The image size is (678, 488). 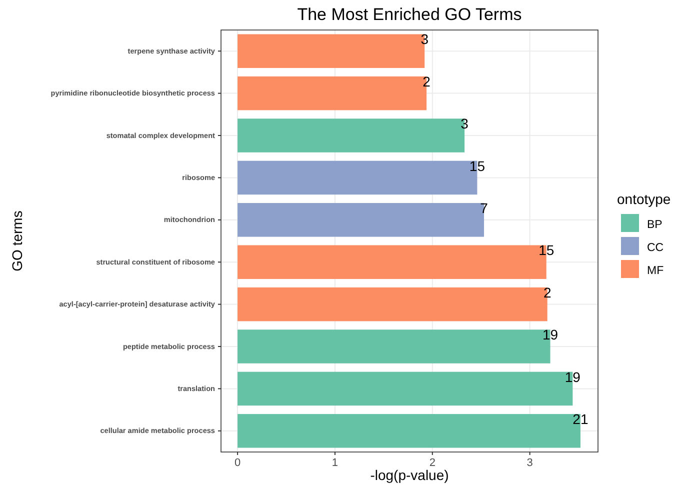 I want to click on x-tick-label: 1, so click(x=335, y=462).